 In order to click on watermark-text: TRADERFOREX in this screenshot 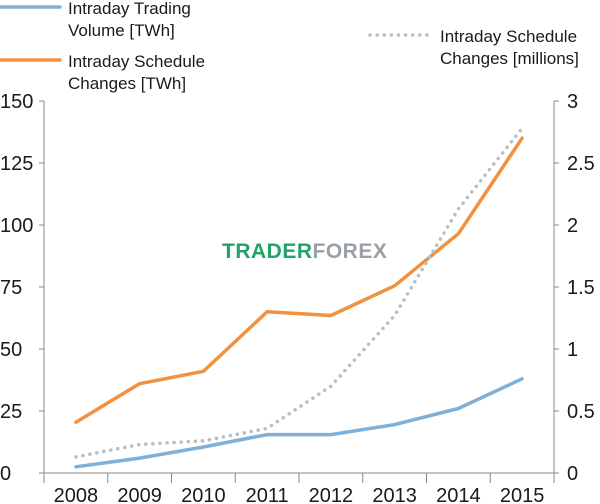, I will do `click(304, 251)`.